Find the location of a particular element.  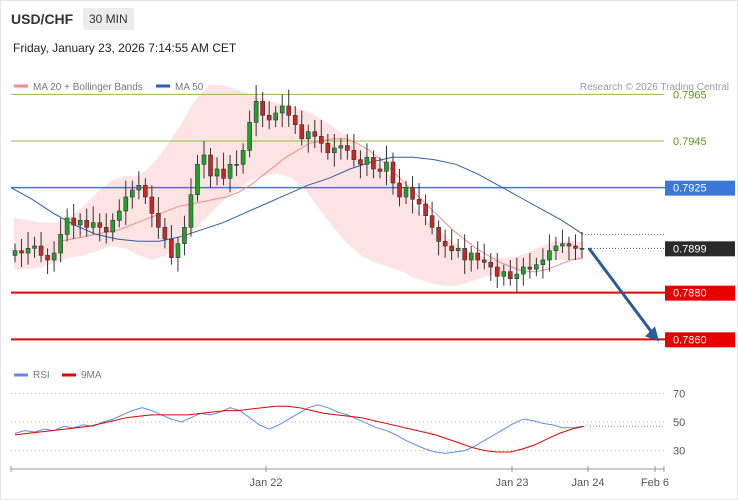

legend-ma50-label: MA 50 is located at coordinates (189, 87).